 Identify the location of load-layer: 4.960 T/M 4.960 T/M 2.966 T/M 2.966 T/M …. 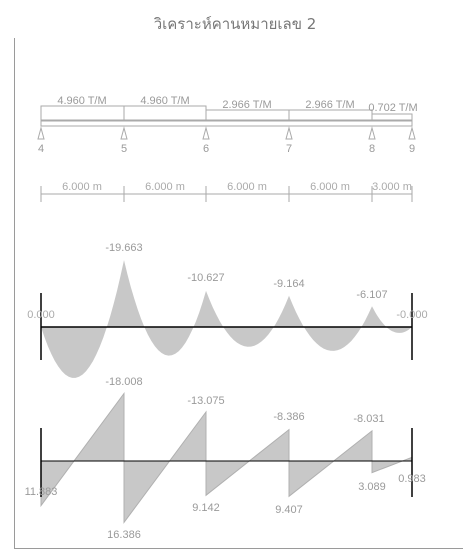
(229, 108).